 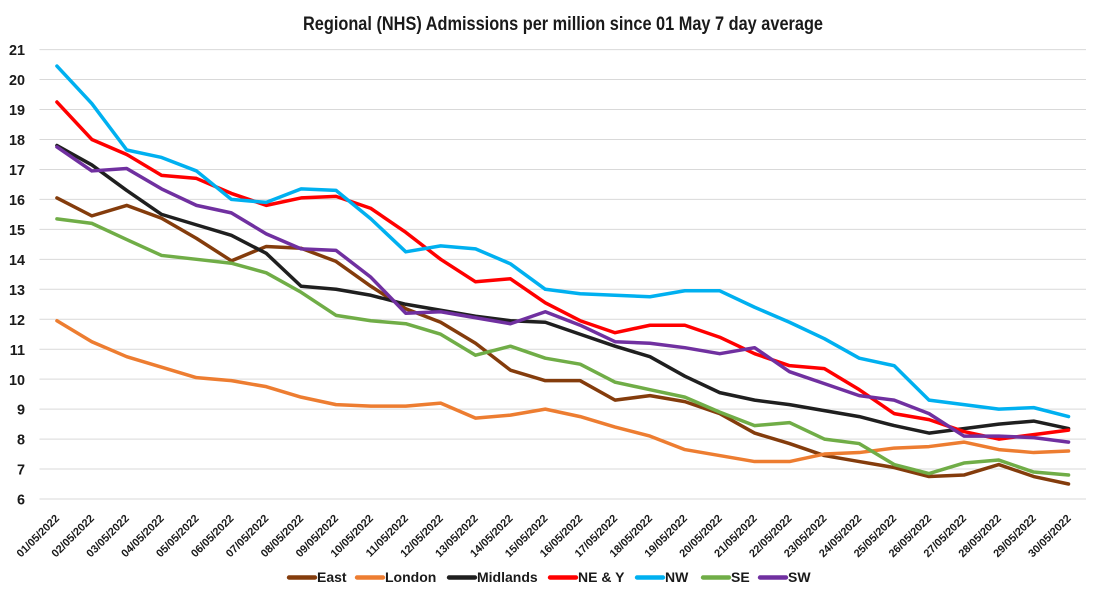 I want to click on svg-text: 11, so click(x=17, y=351).